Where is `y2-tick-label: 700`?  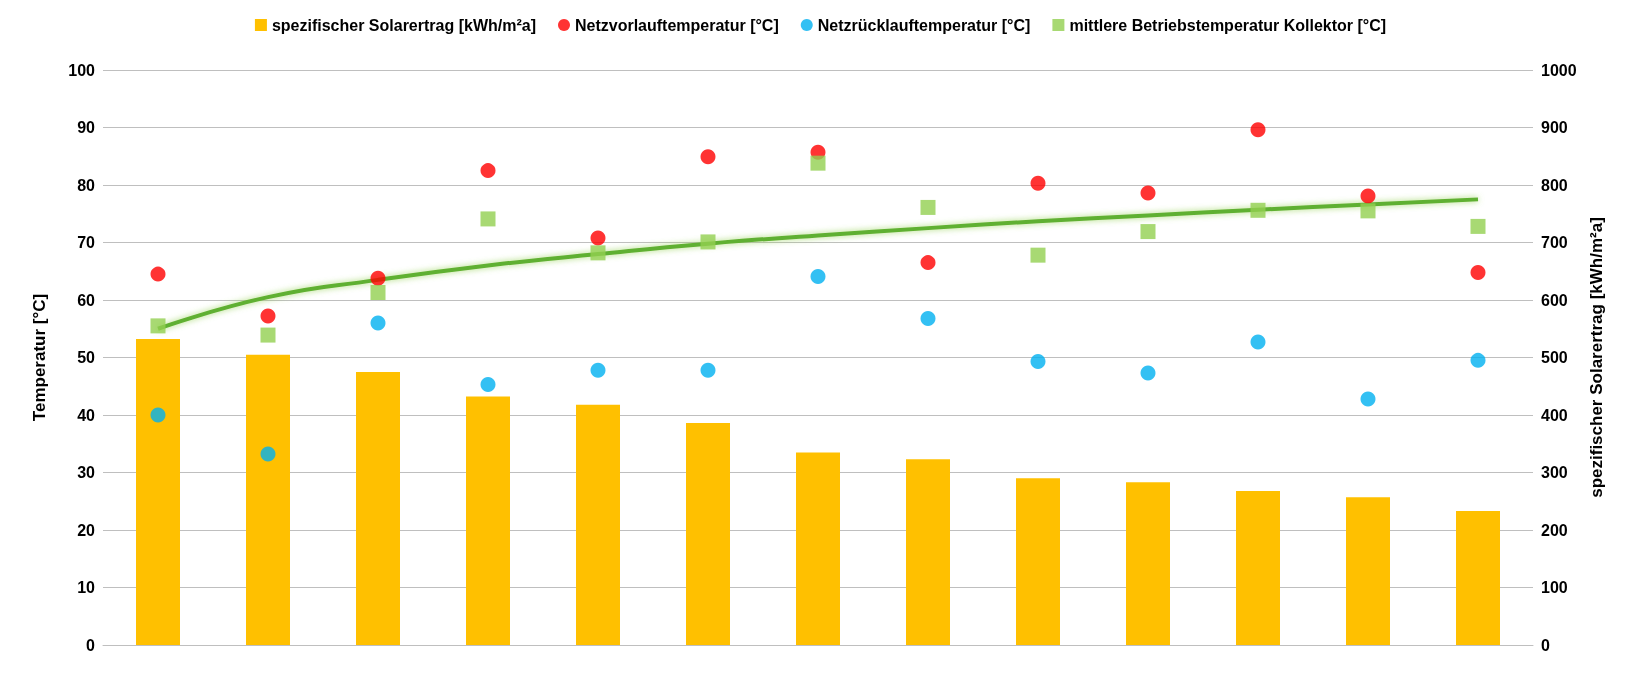
y2-tick-label: 700 is located at coordinates (1554, 242).